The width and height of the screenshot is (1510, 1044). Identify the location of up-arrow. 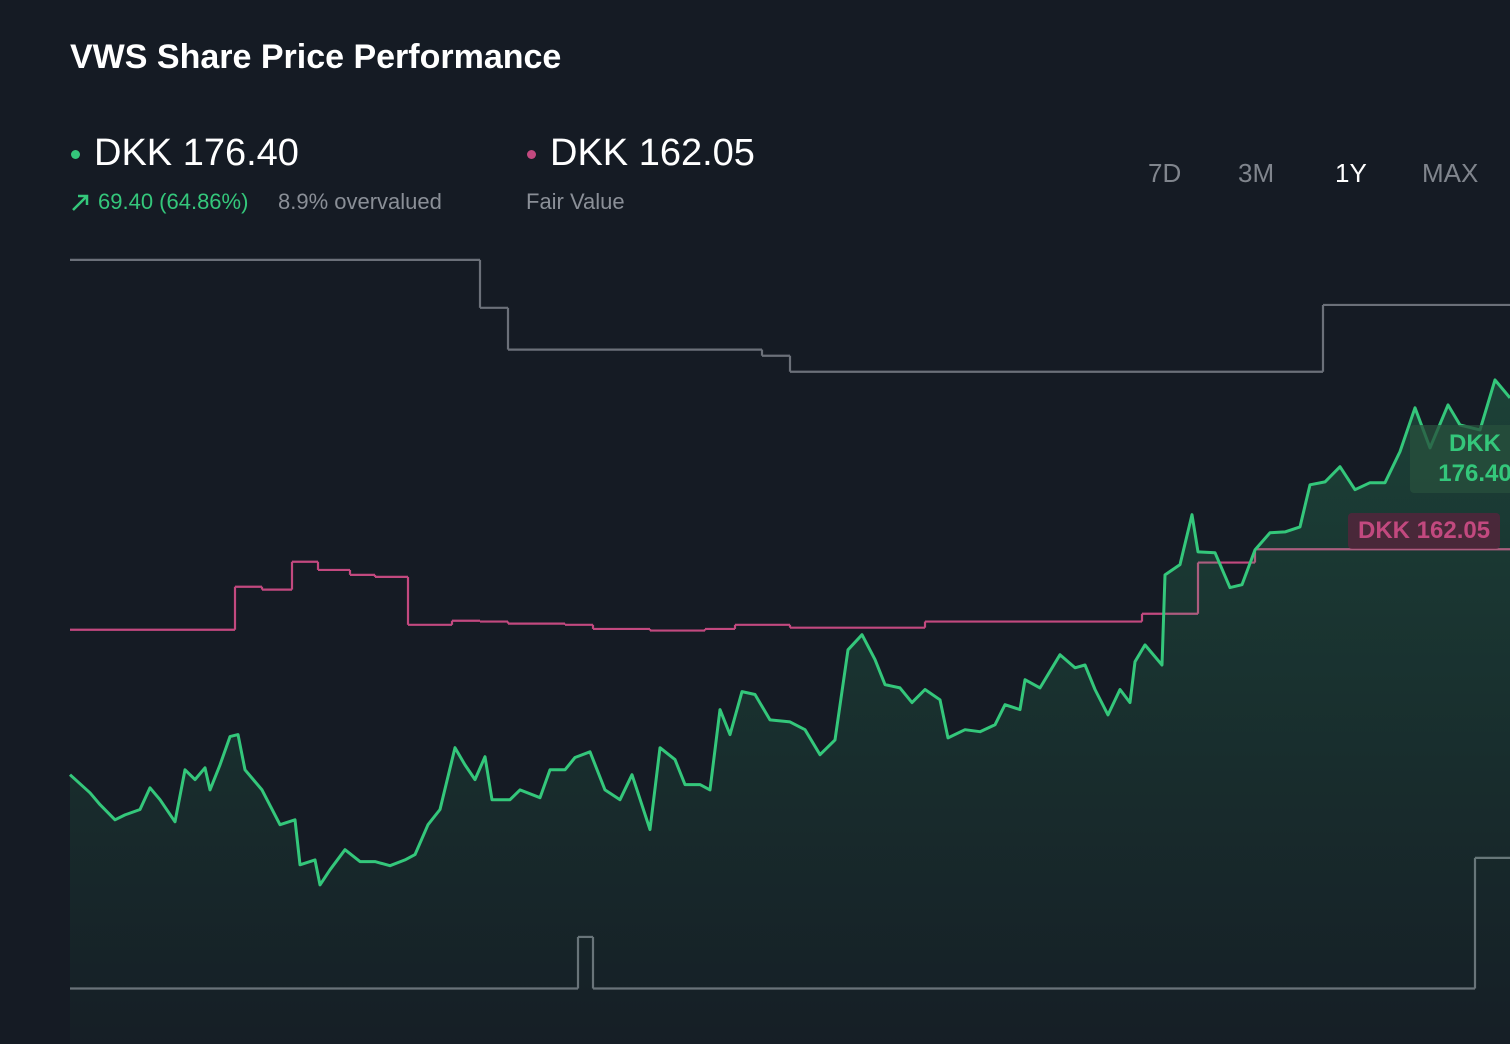
(80, 202).